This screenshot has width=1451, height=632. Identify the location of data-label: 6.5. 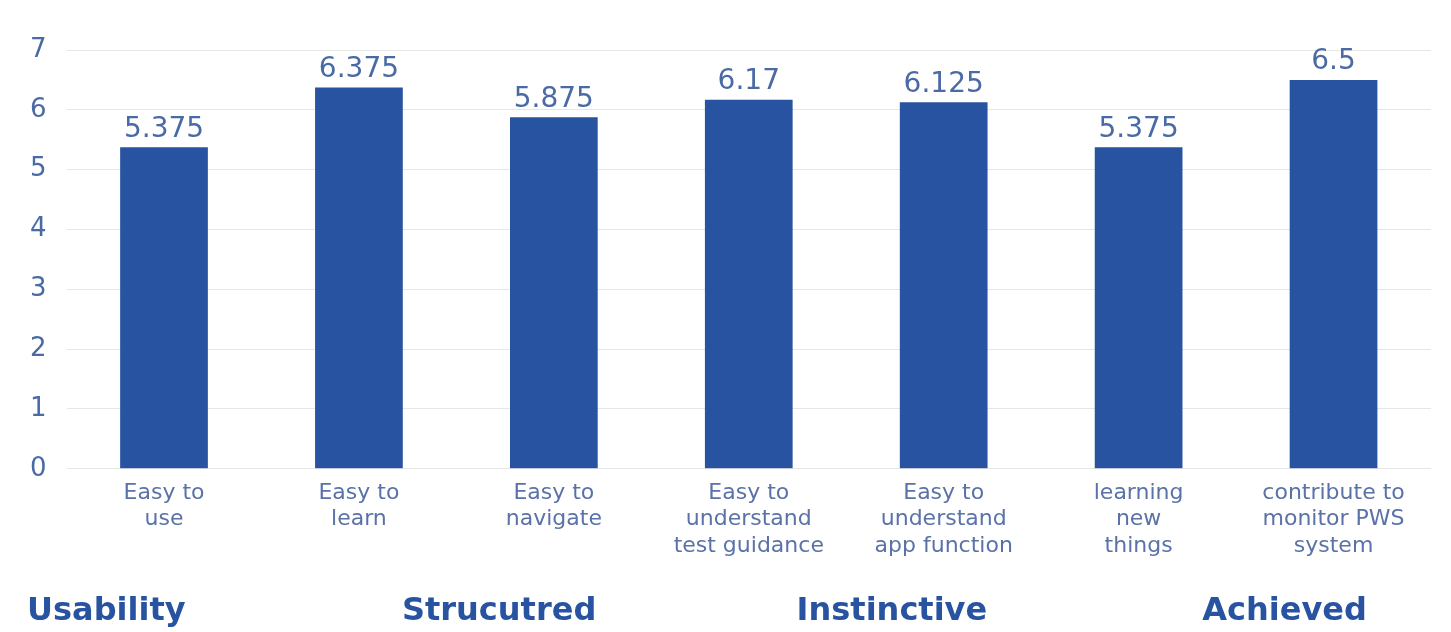
(1333, 60).